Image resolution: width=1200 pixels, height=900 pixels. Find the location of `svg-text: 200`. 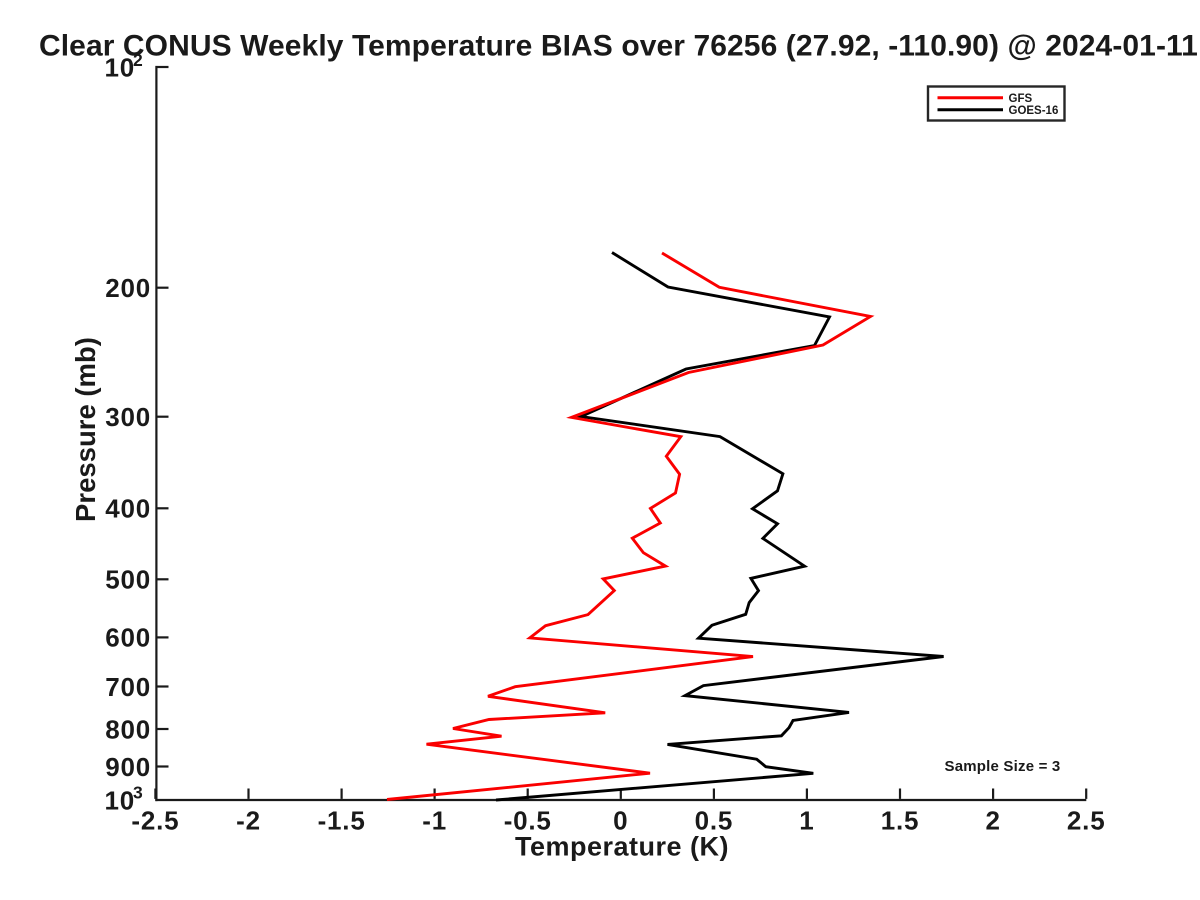

svg-text: 200 is located at coordinates (128, 288).